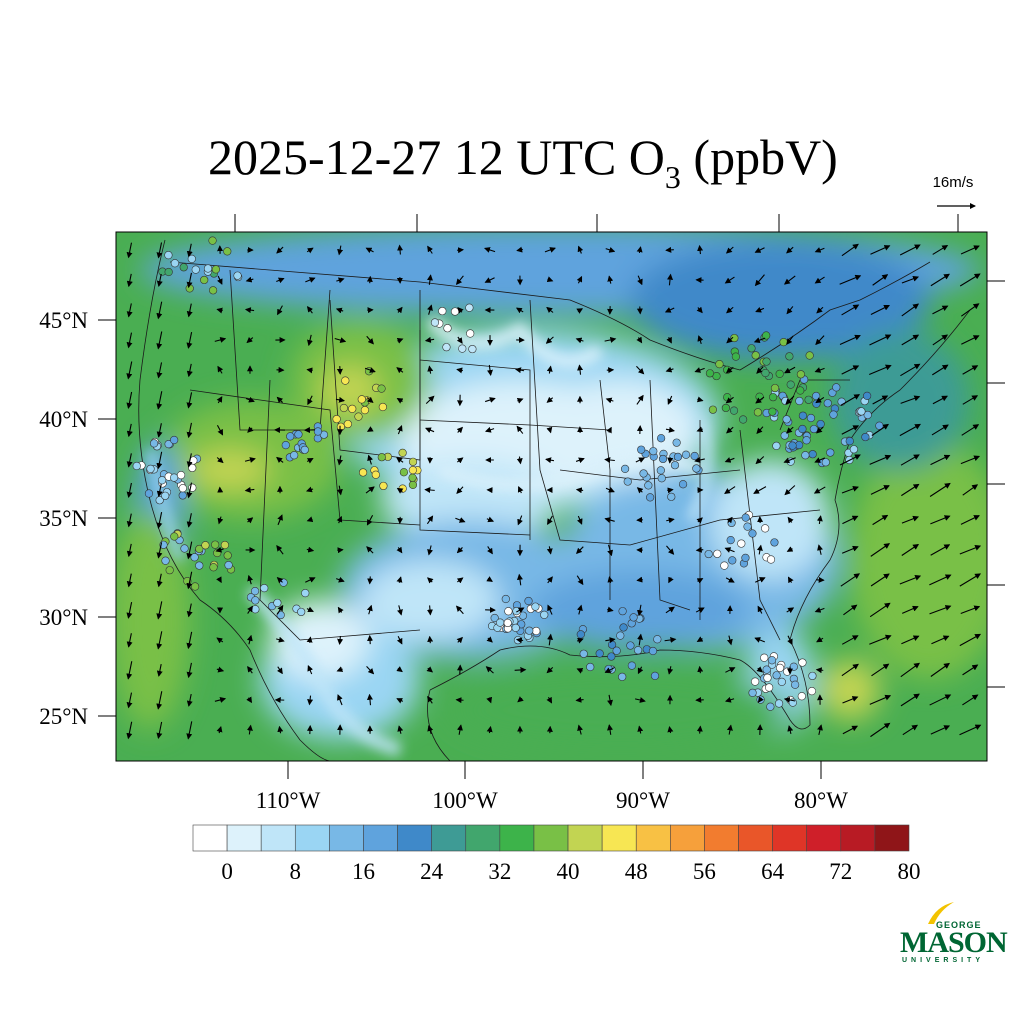 The height and width of the screenshot is (1024, 1024). I want to click on colorbar-swatch, so click(210, 838).